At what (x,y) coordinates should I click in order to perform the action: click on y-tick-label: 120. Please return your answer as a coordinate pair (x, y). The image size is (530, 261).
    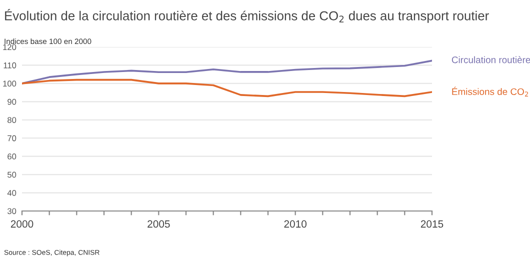
    Looking at the image, I should click on (9, 47).